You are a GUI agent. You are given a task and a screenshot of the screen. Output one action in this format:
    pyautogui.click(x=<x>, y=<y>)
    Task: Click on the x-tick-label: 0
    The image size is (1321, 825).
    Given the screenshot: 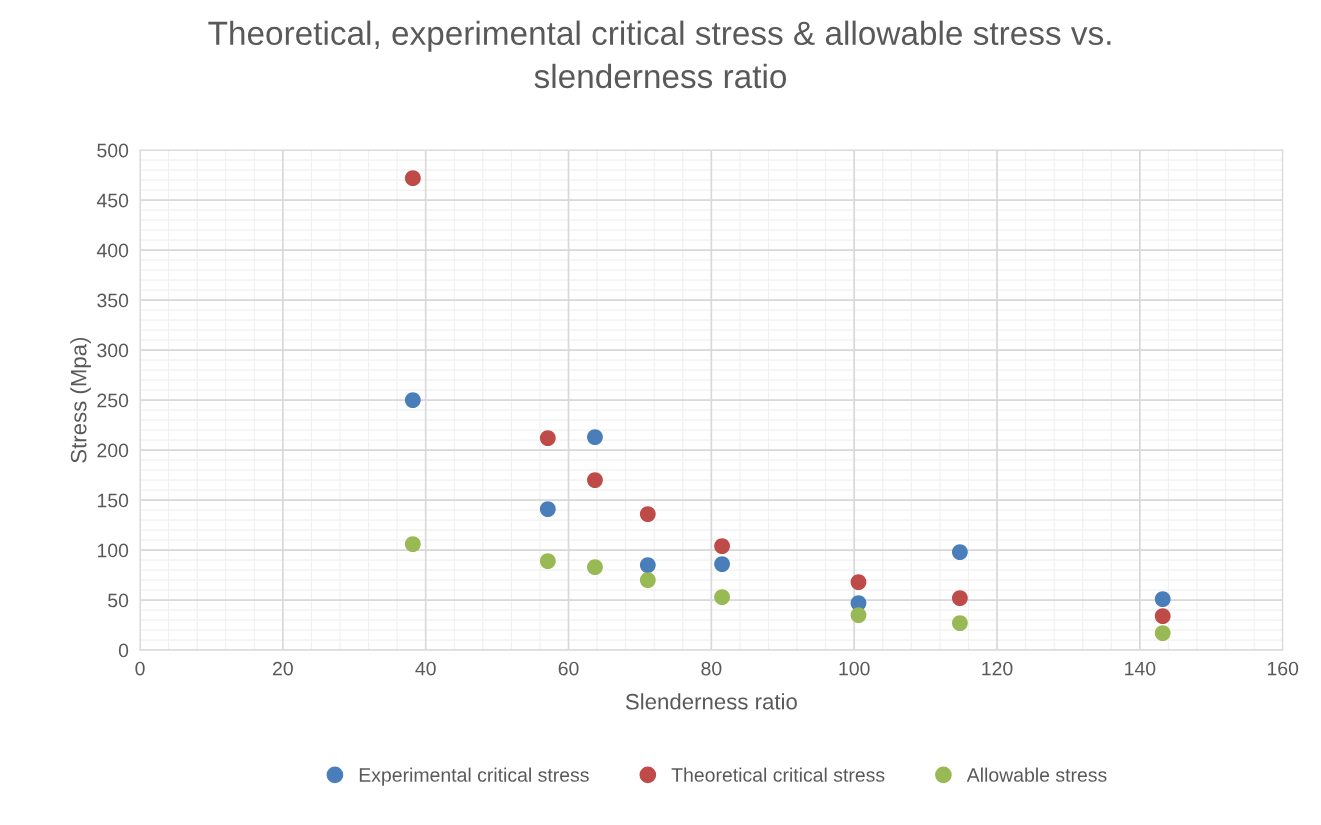 What is the action you would take?
    pyautogui.click(x=140, y=668)
    